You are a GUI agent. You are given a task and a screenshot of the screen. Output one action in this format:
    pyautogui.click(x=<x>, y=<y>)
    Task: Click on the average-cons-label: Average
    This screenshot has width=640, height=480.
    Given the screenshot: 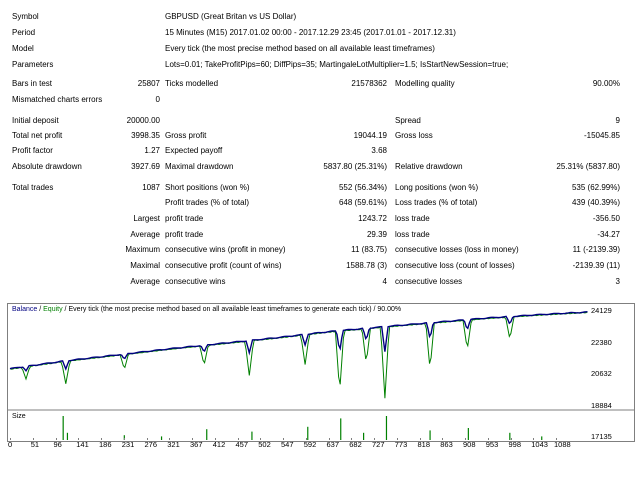 What is the action you would take?
    pyautogui.click(x=145, y=281)
    